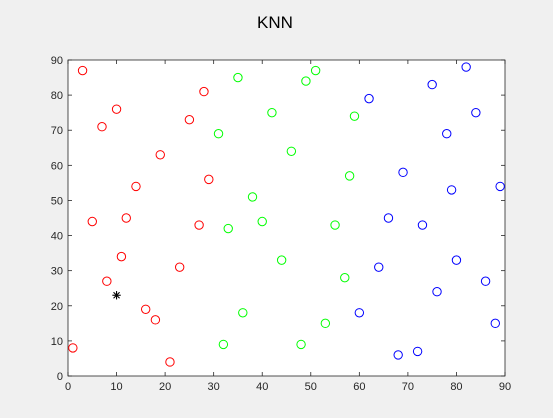 The height and width of the screenshot is (418, 553). What do you see at coordinates (456, 387) in the screenshot?
I see `x-tick-label: 80` at bounding box center [456, 387].